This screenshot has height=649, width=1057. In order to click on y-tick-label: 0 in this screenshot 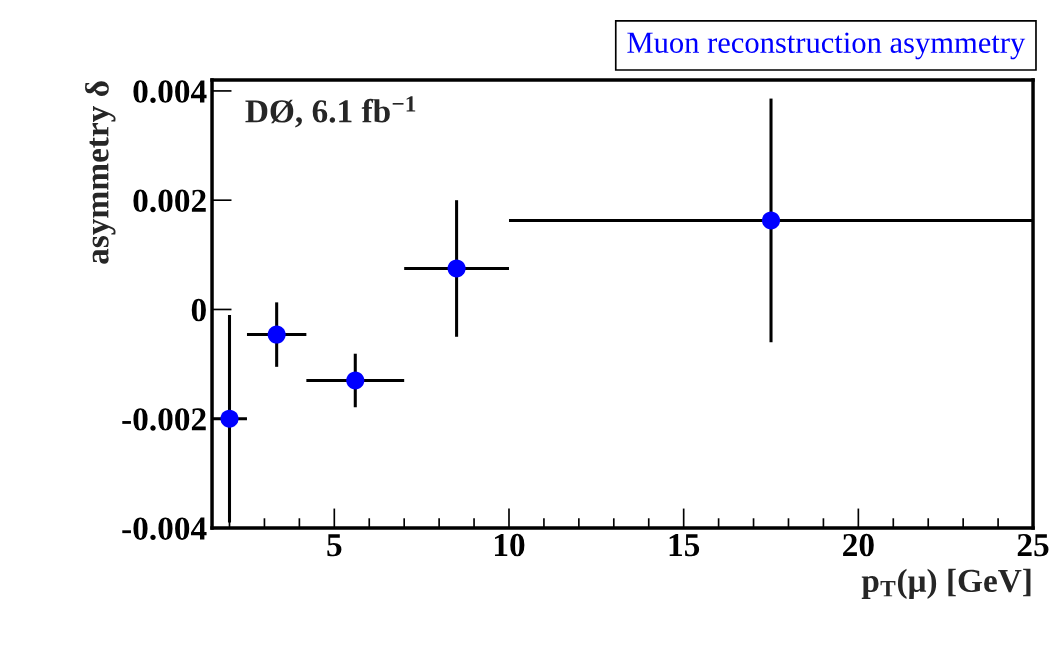, I will do `click(198, 310)`.